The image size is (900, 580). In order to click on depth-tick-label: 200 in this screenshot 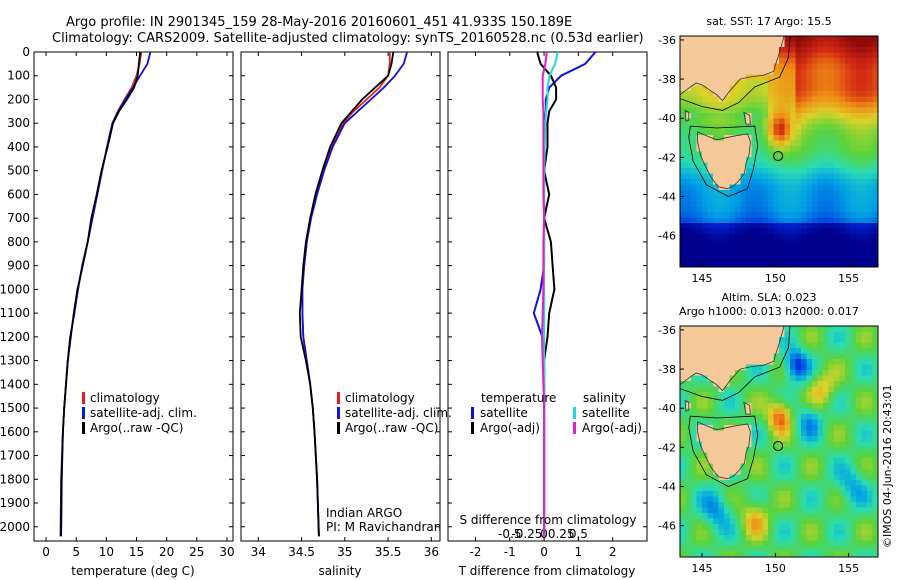, I will do `click(18, 99)`.